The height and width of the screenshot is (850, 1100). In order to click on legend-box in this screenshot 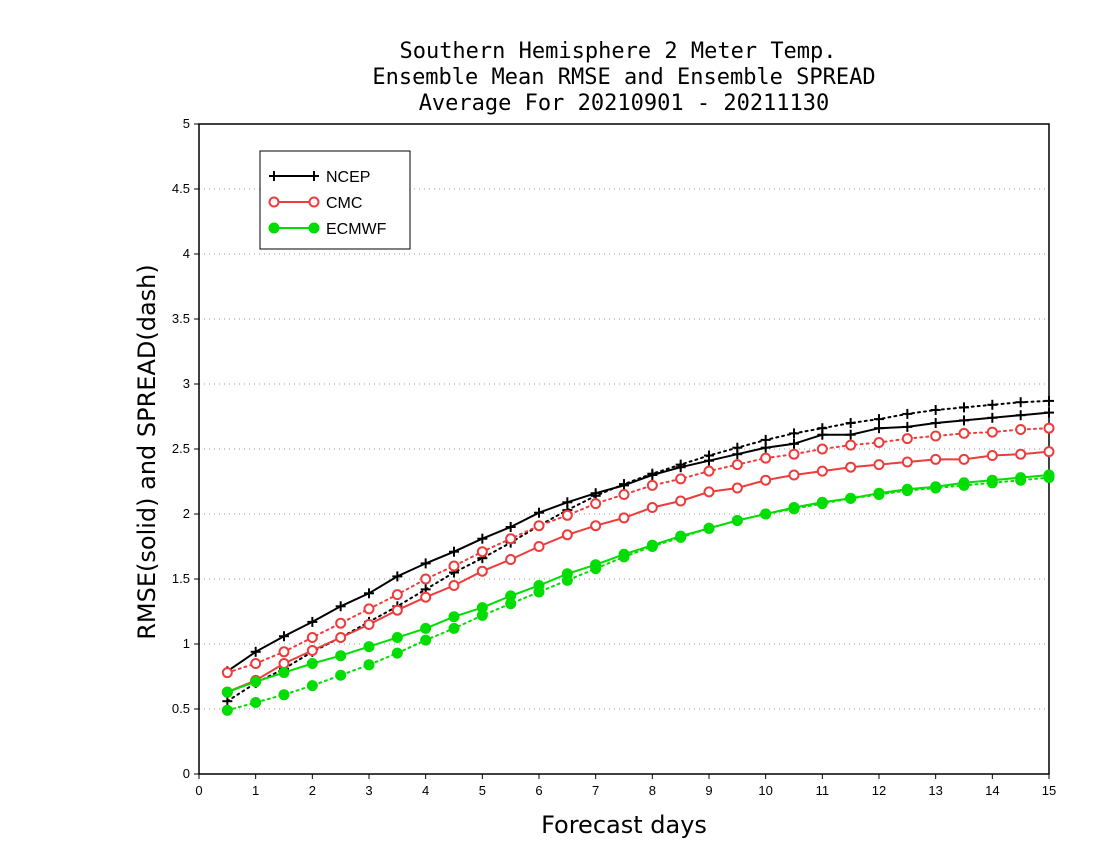, I will do `click(335, 200)`.